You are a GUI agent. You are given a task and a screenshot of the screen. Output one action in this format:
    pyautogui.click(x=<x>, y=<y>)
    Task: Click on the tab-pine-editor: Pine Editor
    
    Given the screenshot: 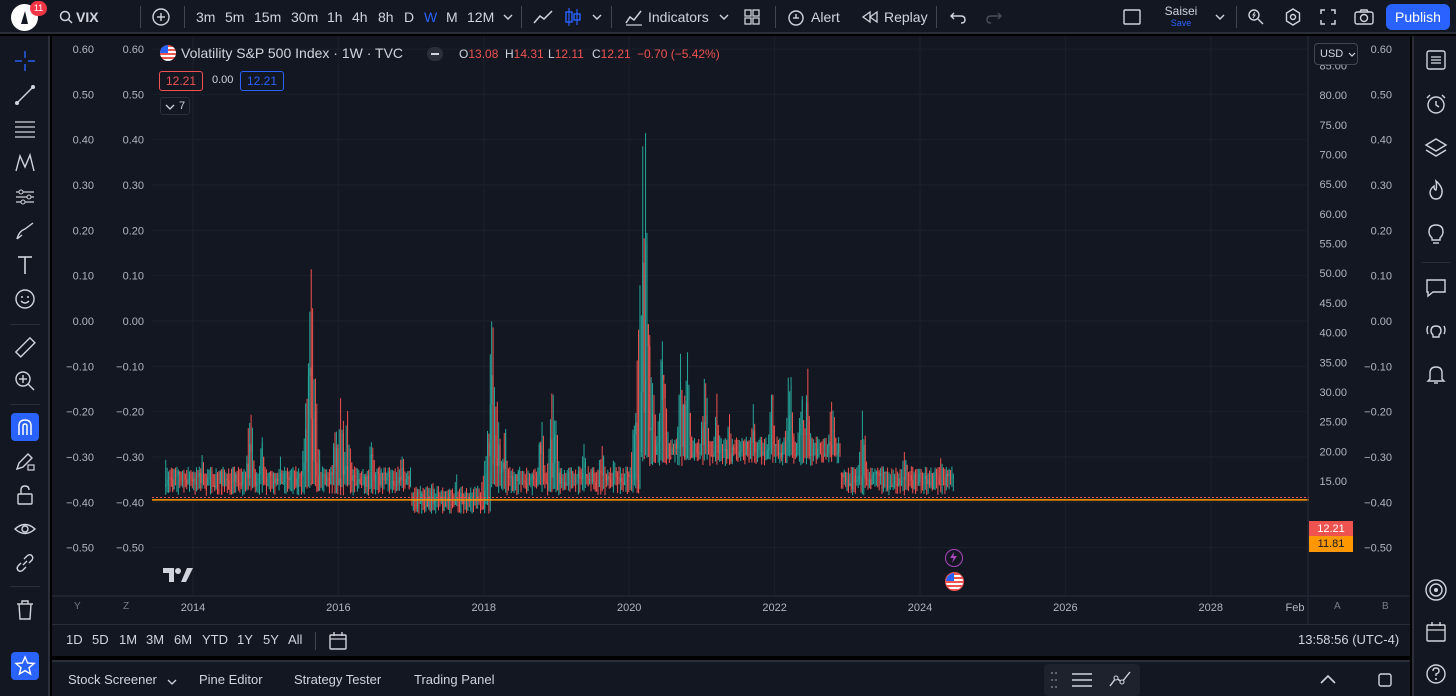 What is the action you would take?
    pyautogui.click(x=231, y=679)
    